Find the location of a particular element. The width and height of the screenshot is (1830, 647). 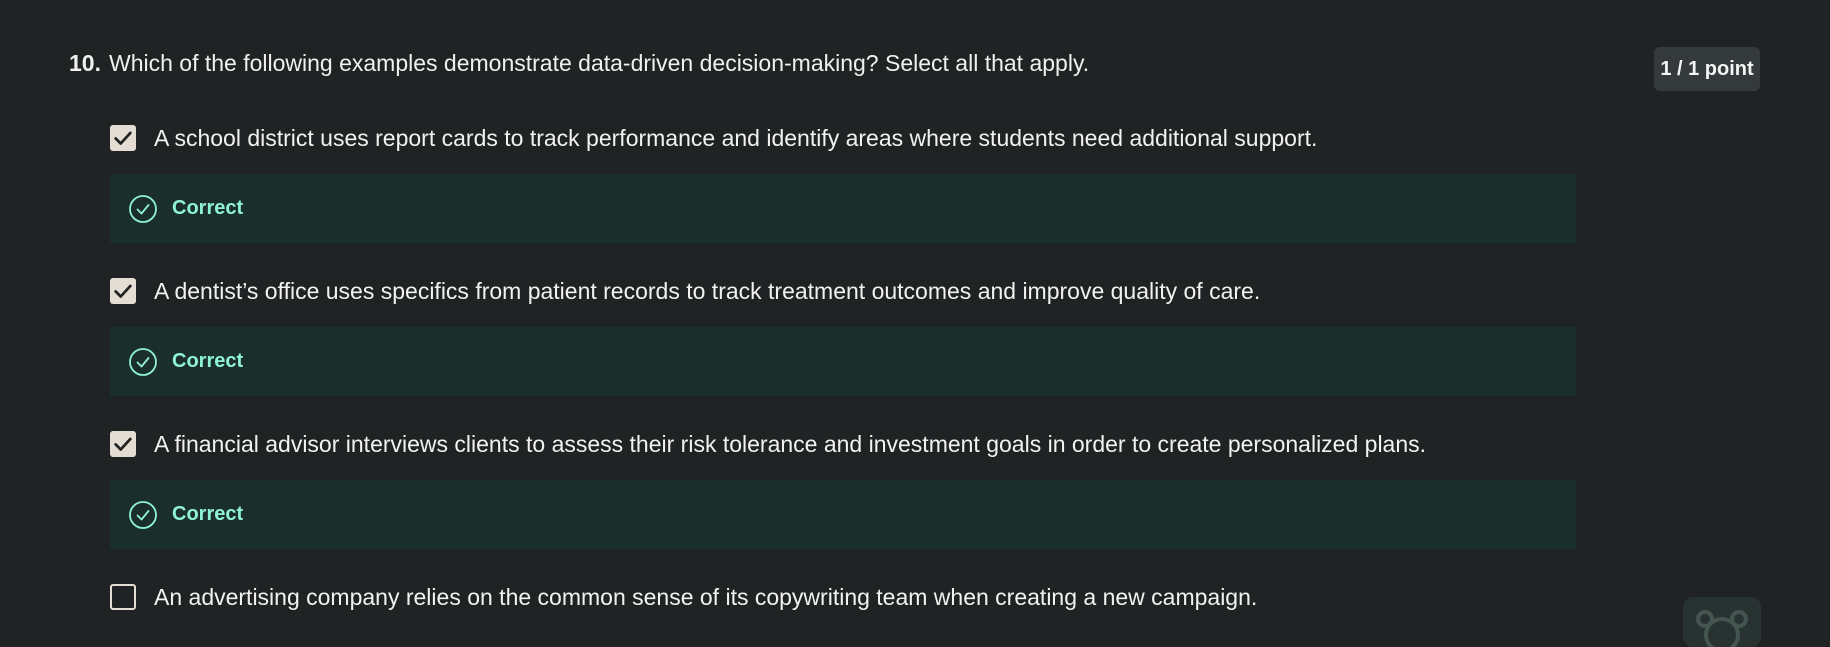

points-badge: 1 / 1 point is located at coordinates (1707, 69).